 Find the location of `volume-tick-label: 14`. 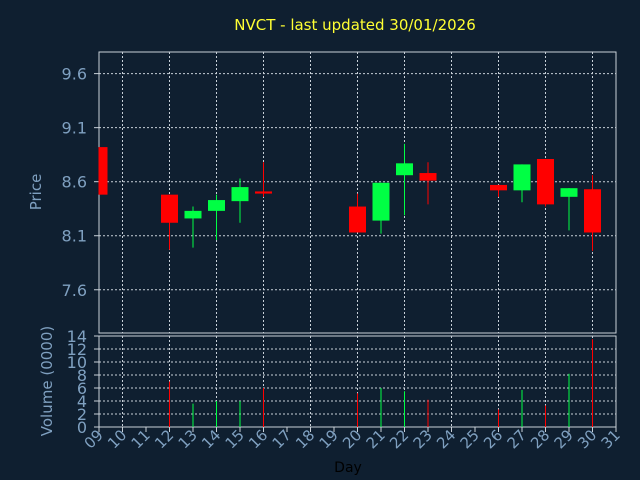

volume-tick-label: 14 is located at coordinates (77, 336).